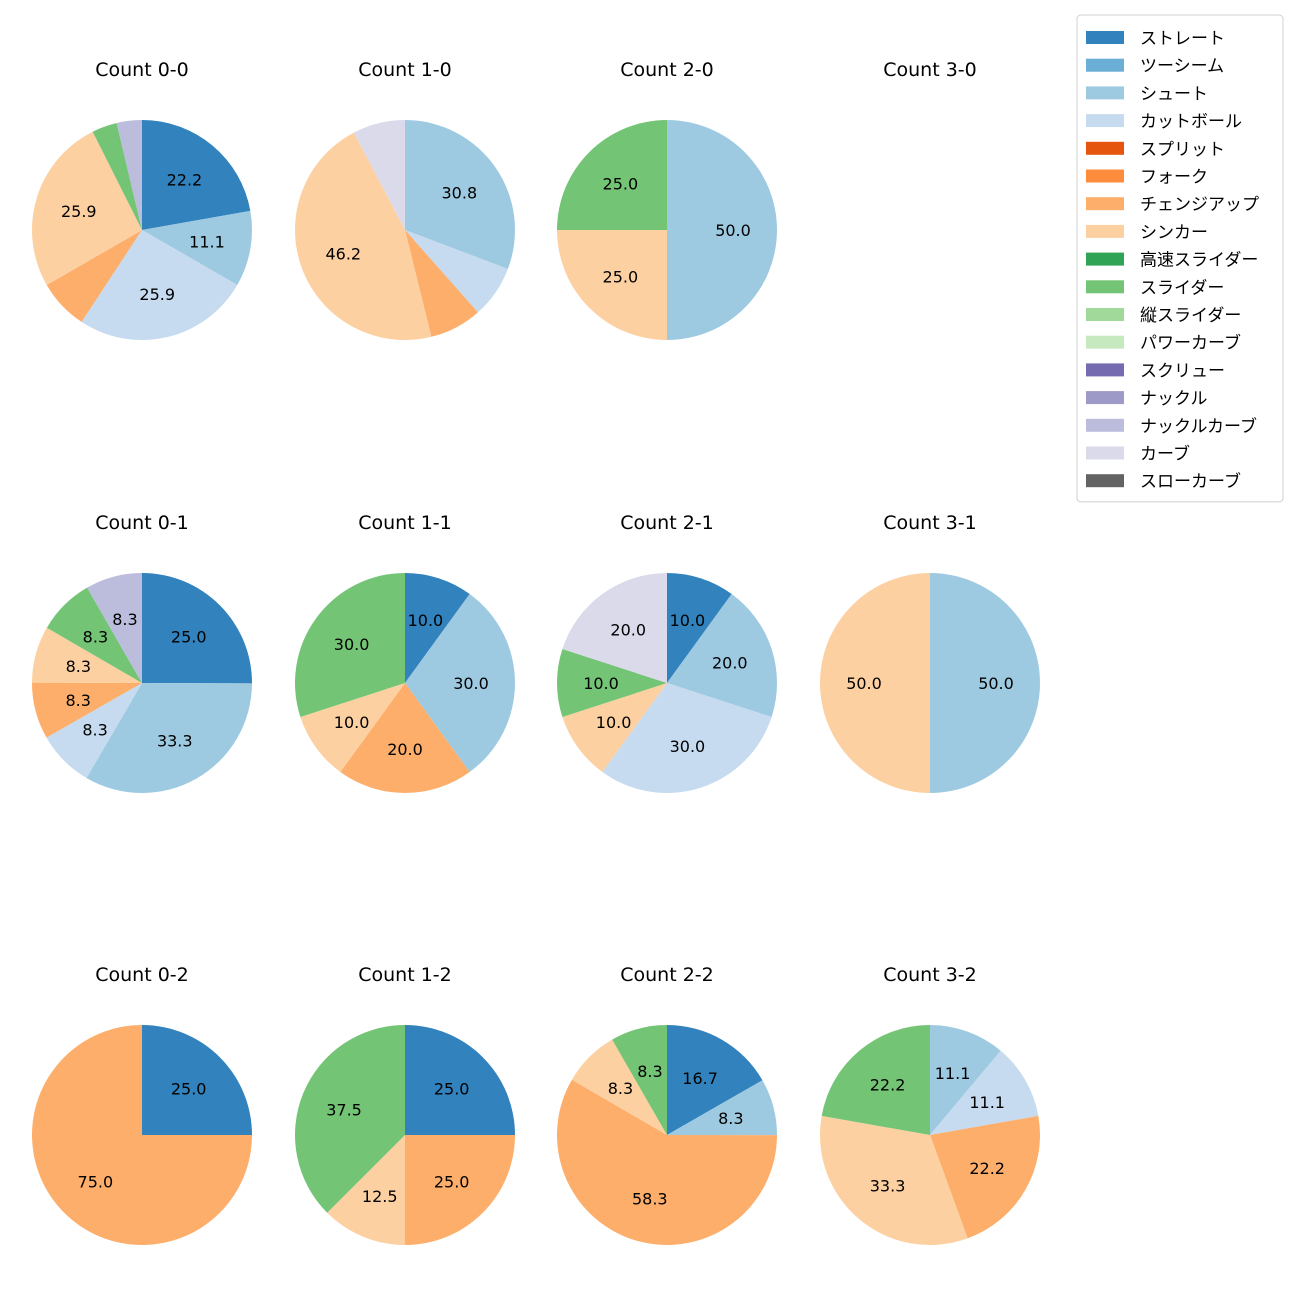 The width and height of the screenshot is (1300, 1300). What do you see at coordinates (142, 70) in the screenshot?
I see `pie-title: Count 0-0` at bounding box center [142, 70].